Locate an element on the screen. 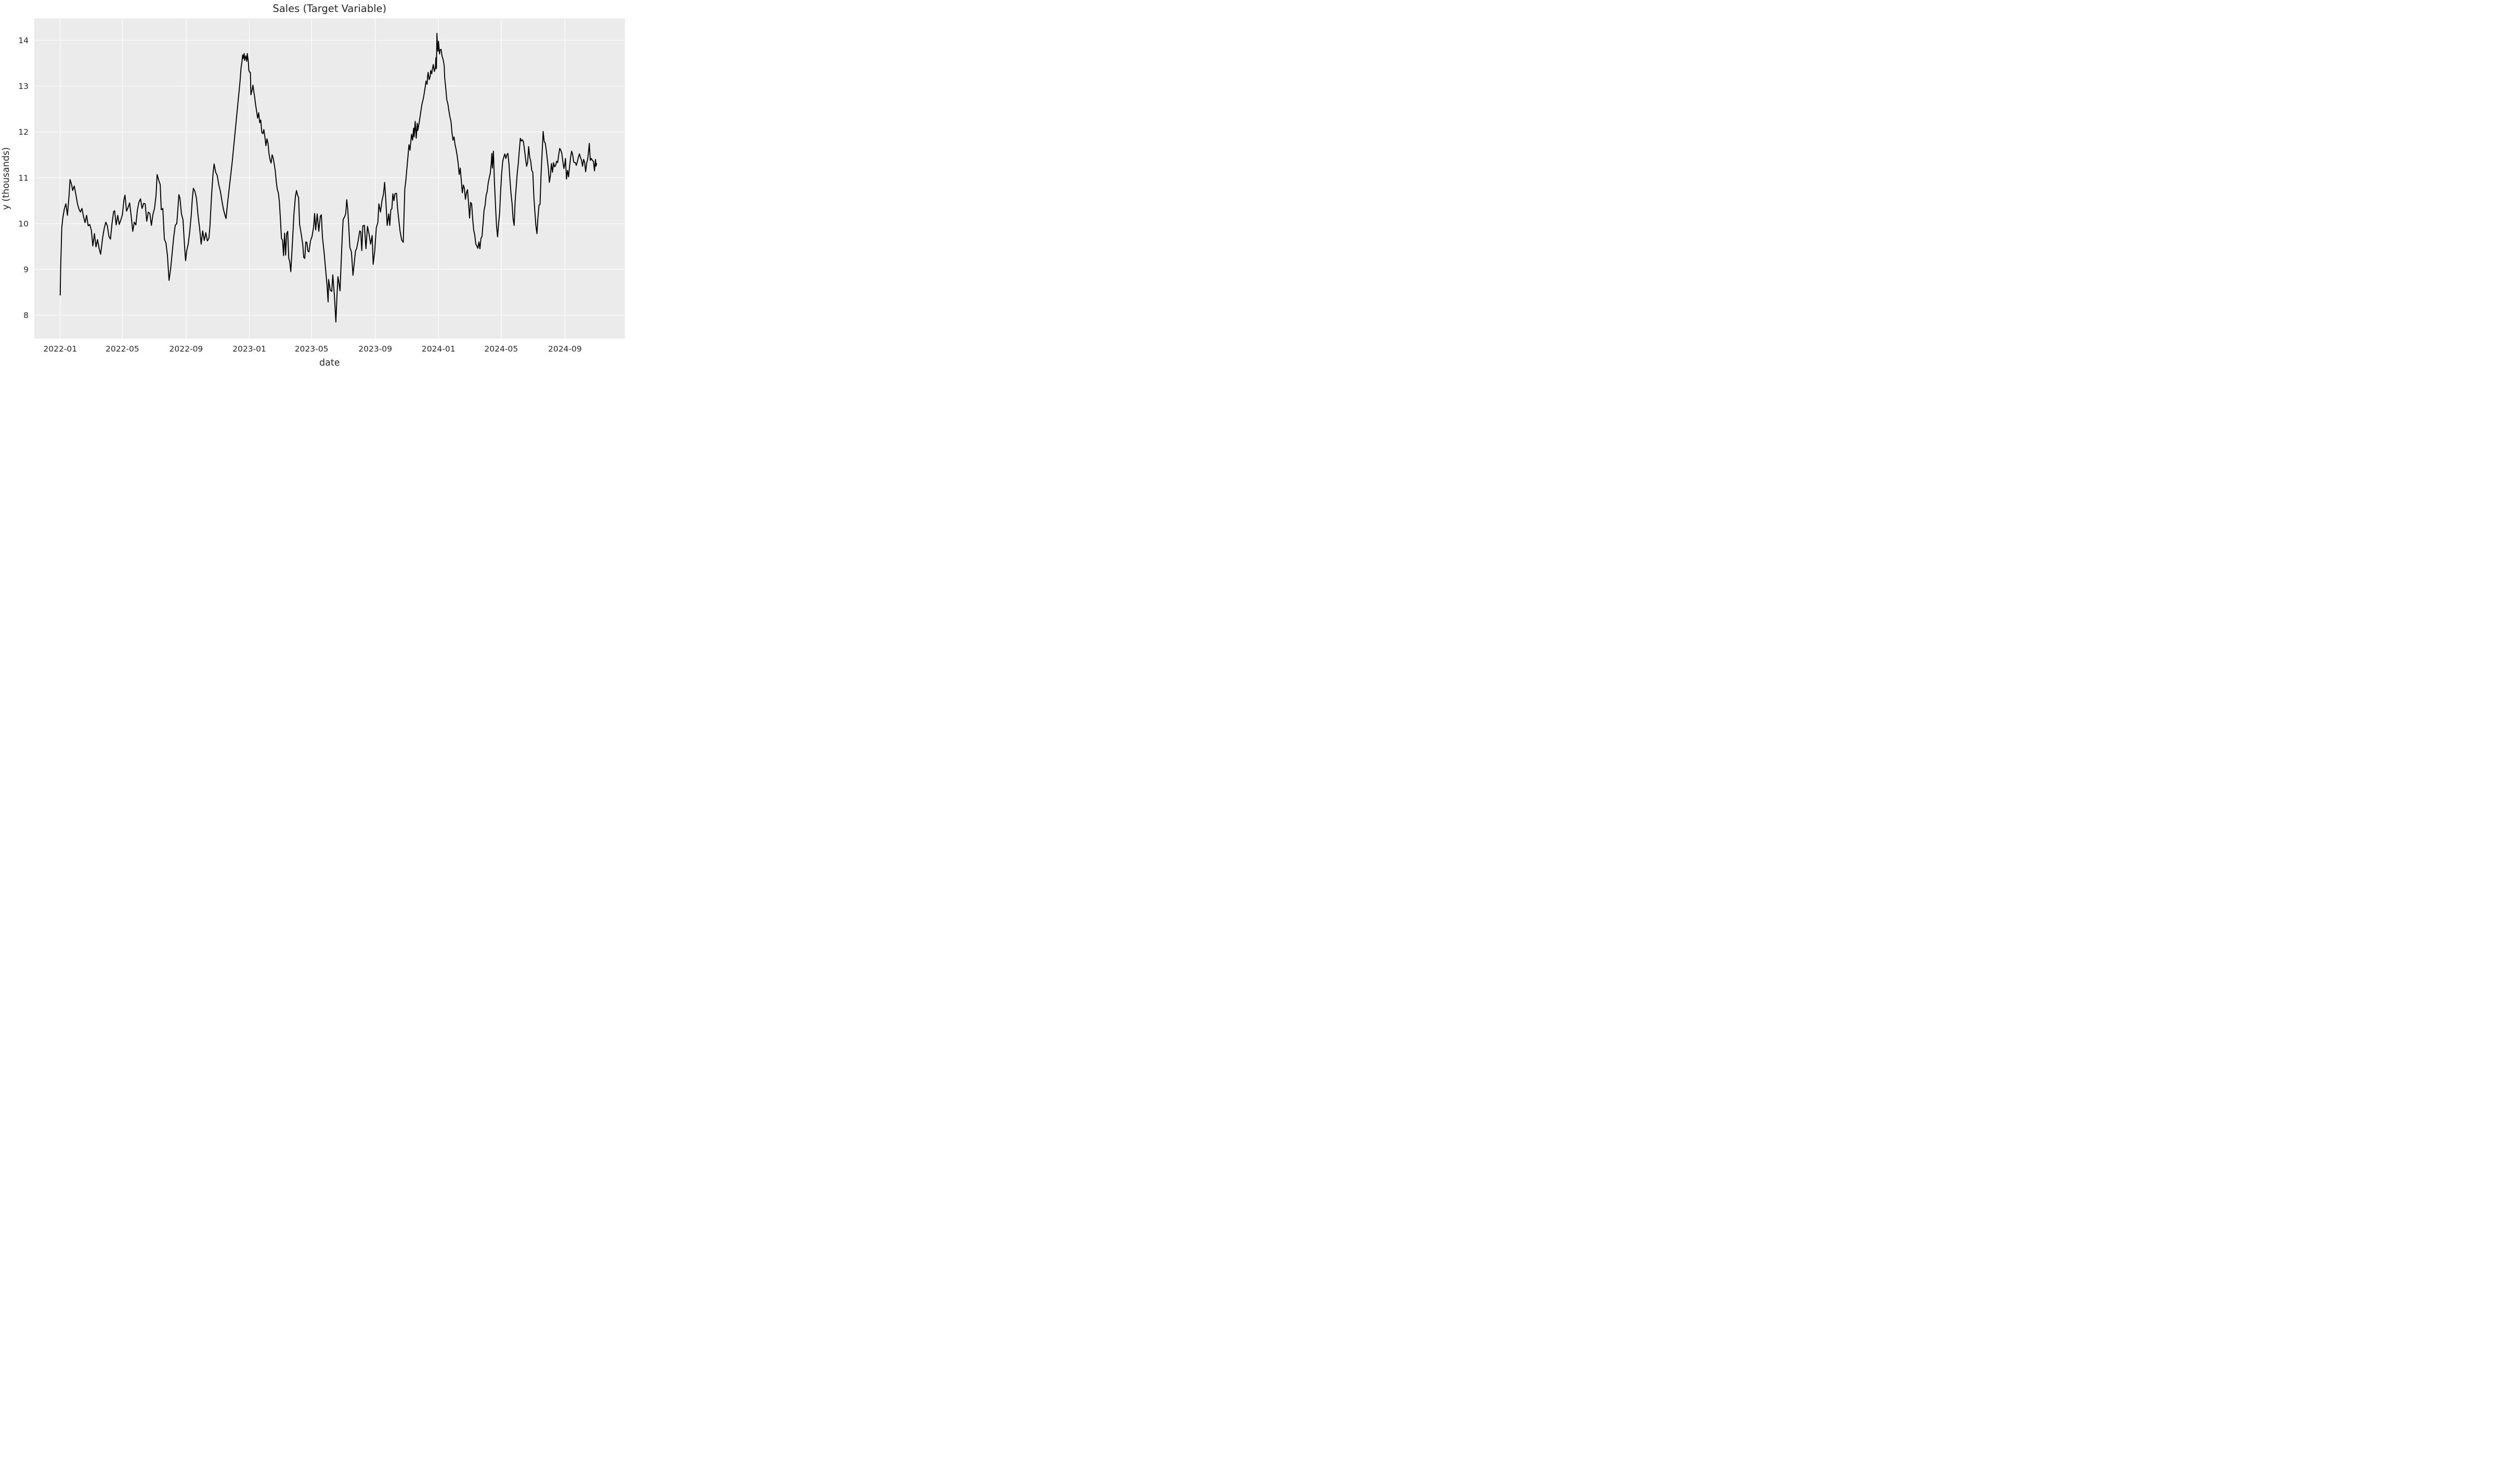 This screenshot has width=2520, height=1480. x-tick-label: 2023-09 is located at coordinates (375, 349).